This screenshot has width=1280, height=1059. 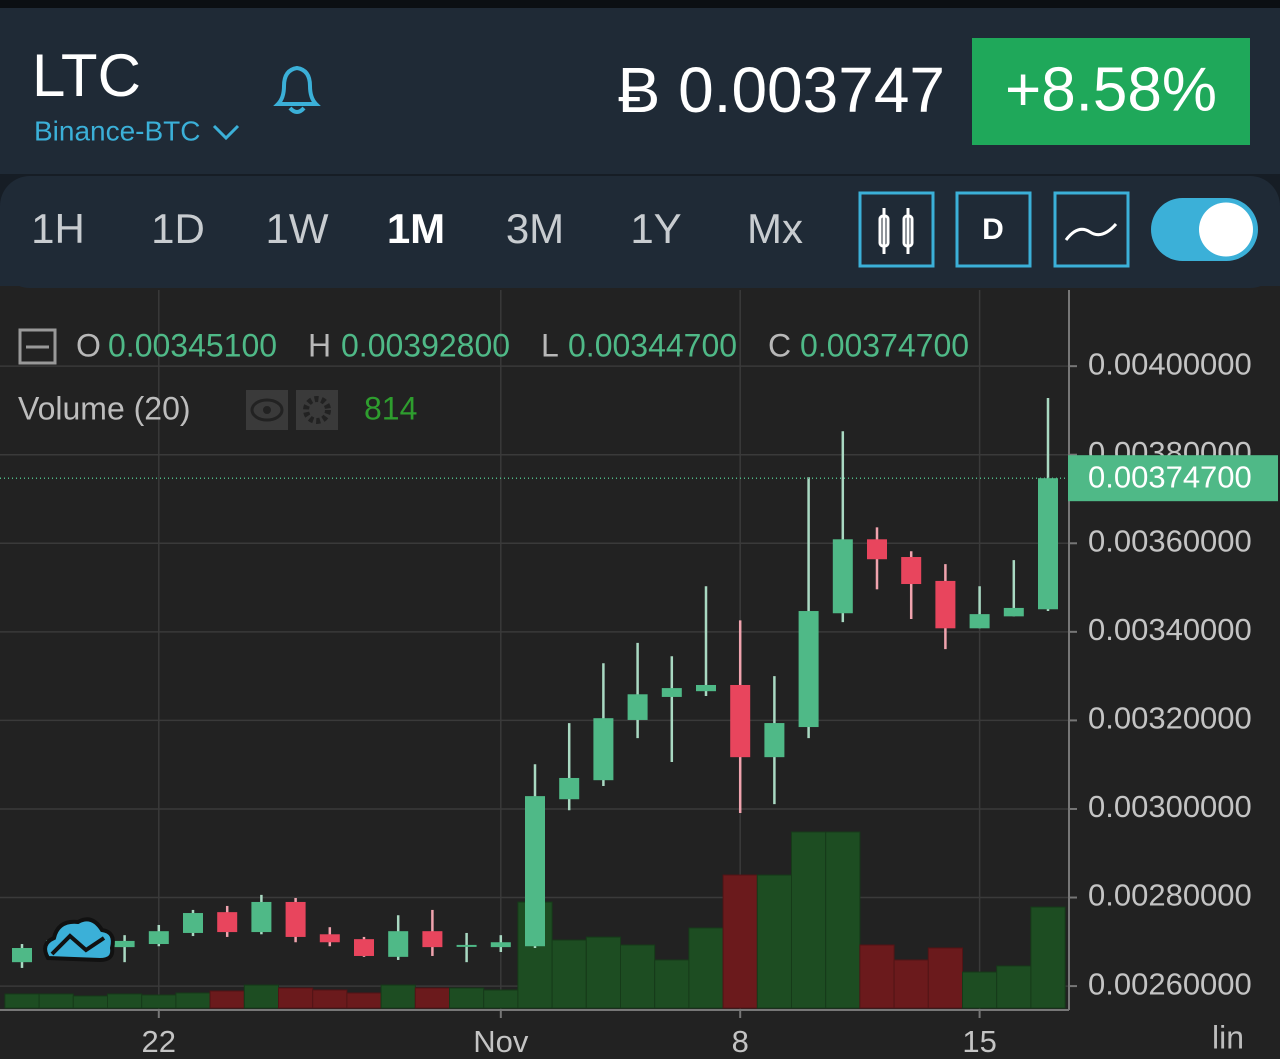 I want to click on legend-l: 0.00344700, so click(x=652, y=345).